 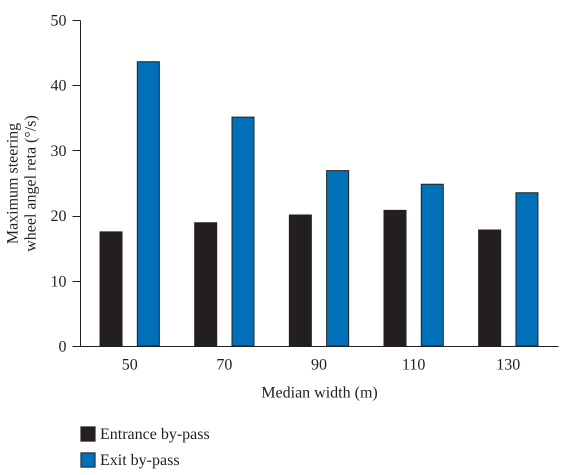 I want to click on y-tick-label: 30, so click(x=58, y=151).